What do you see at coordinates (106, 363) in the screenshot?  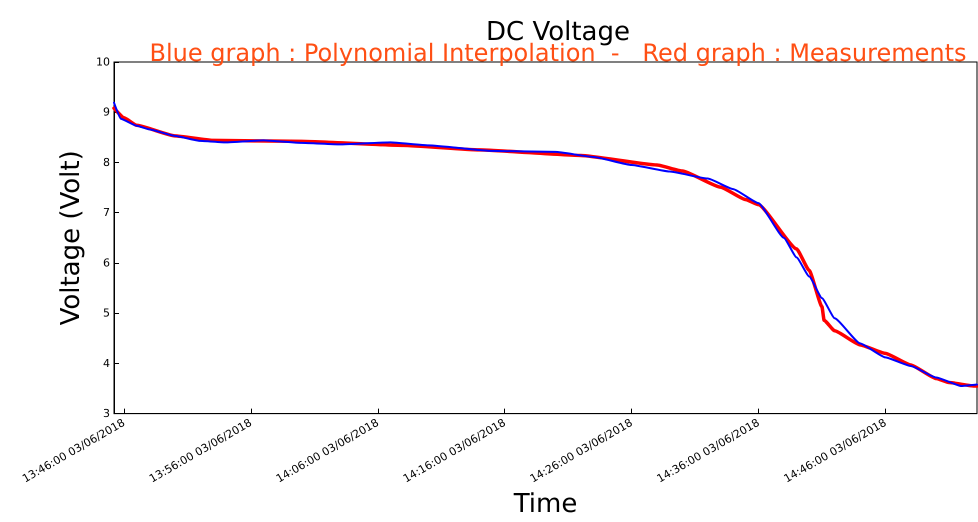 I see `y-tick-label: 4` at bounding box center [106, 363].